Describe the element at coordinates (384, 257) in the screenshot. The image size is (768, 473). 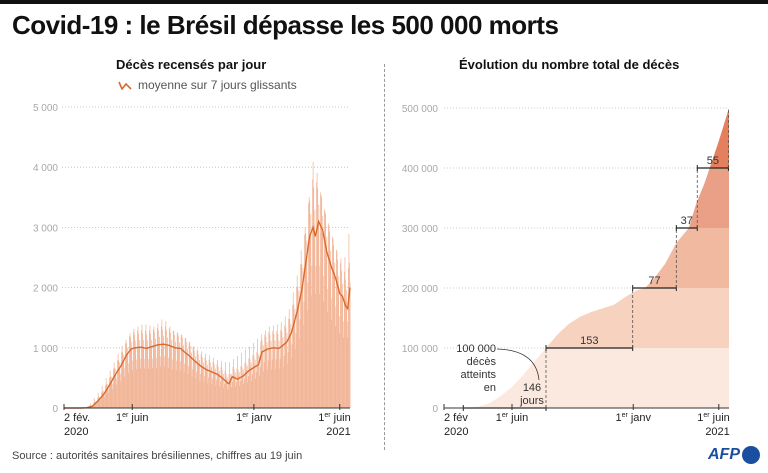
I see `panel-divider` at that location.